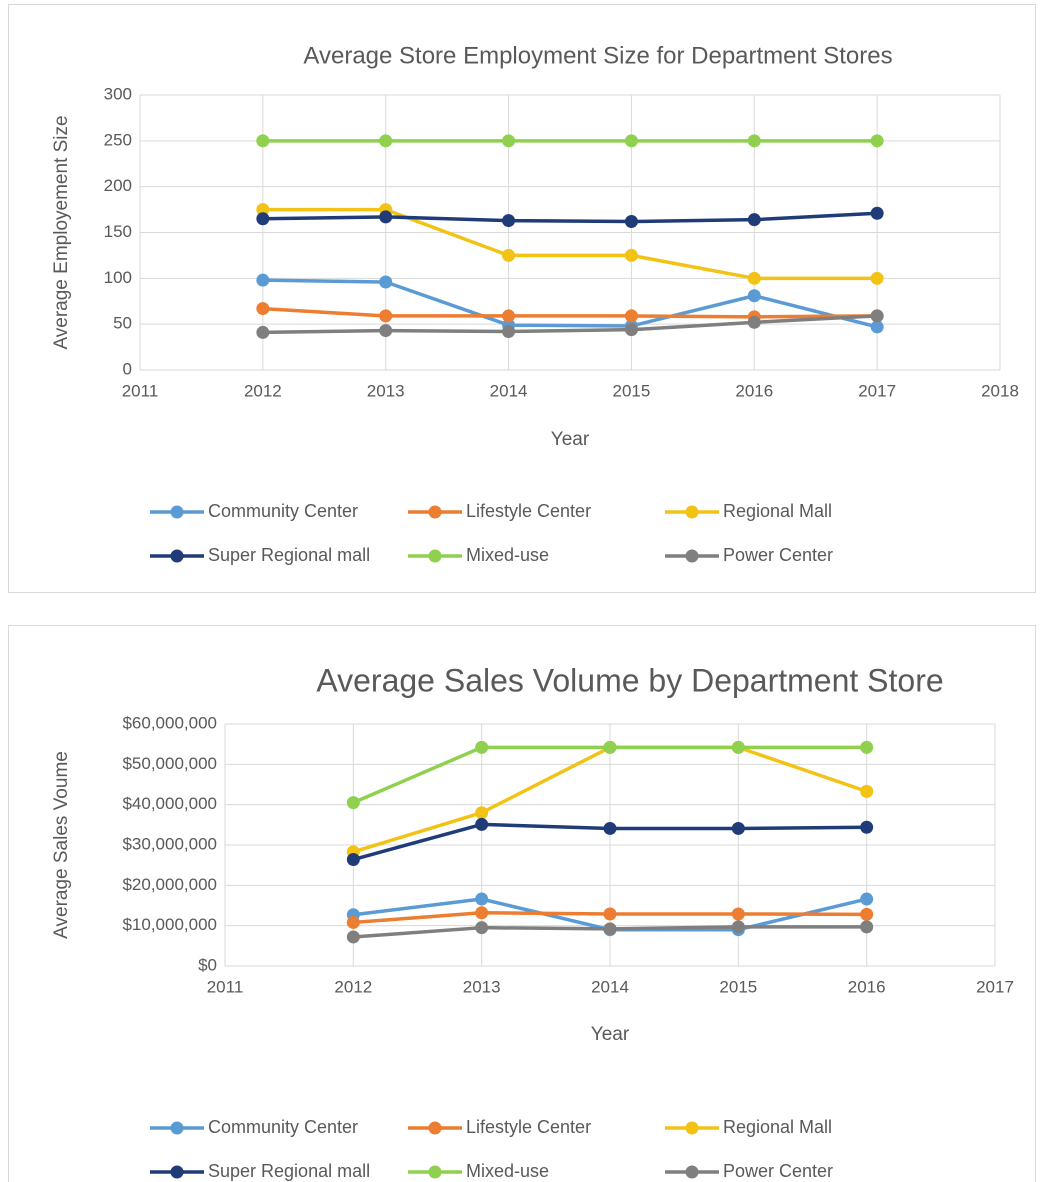 The width and height of the screenshot is (1040, 1182). I want to click on y-tick-label: $10,000,000, so click(169, 924).